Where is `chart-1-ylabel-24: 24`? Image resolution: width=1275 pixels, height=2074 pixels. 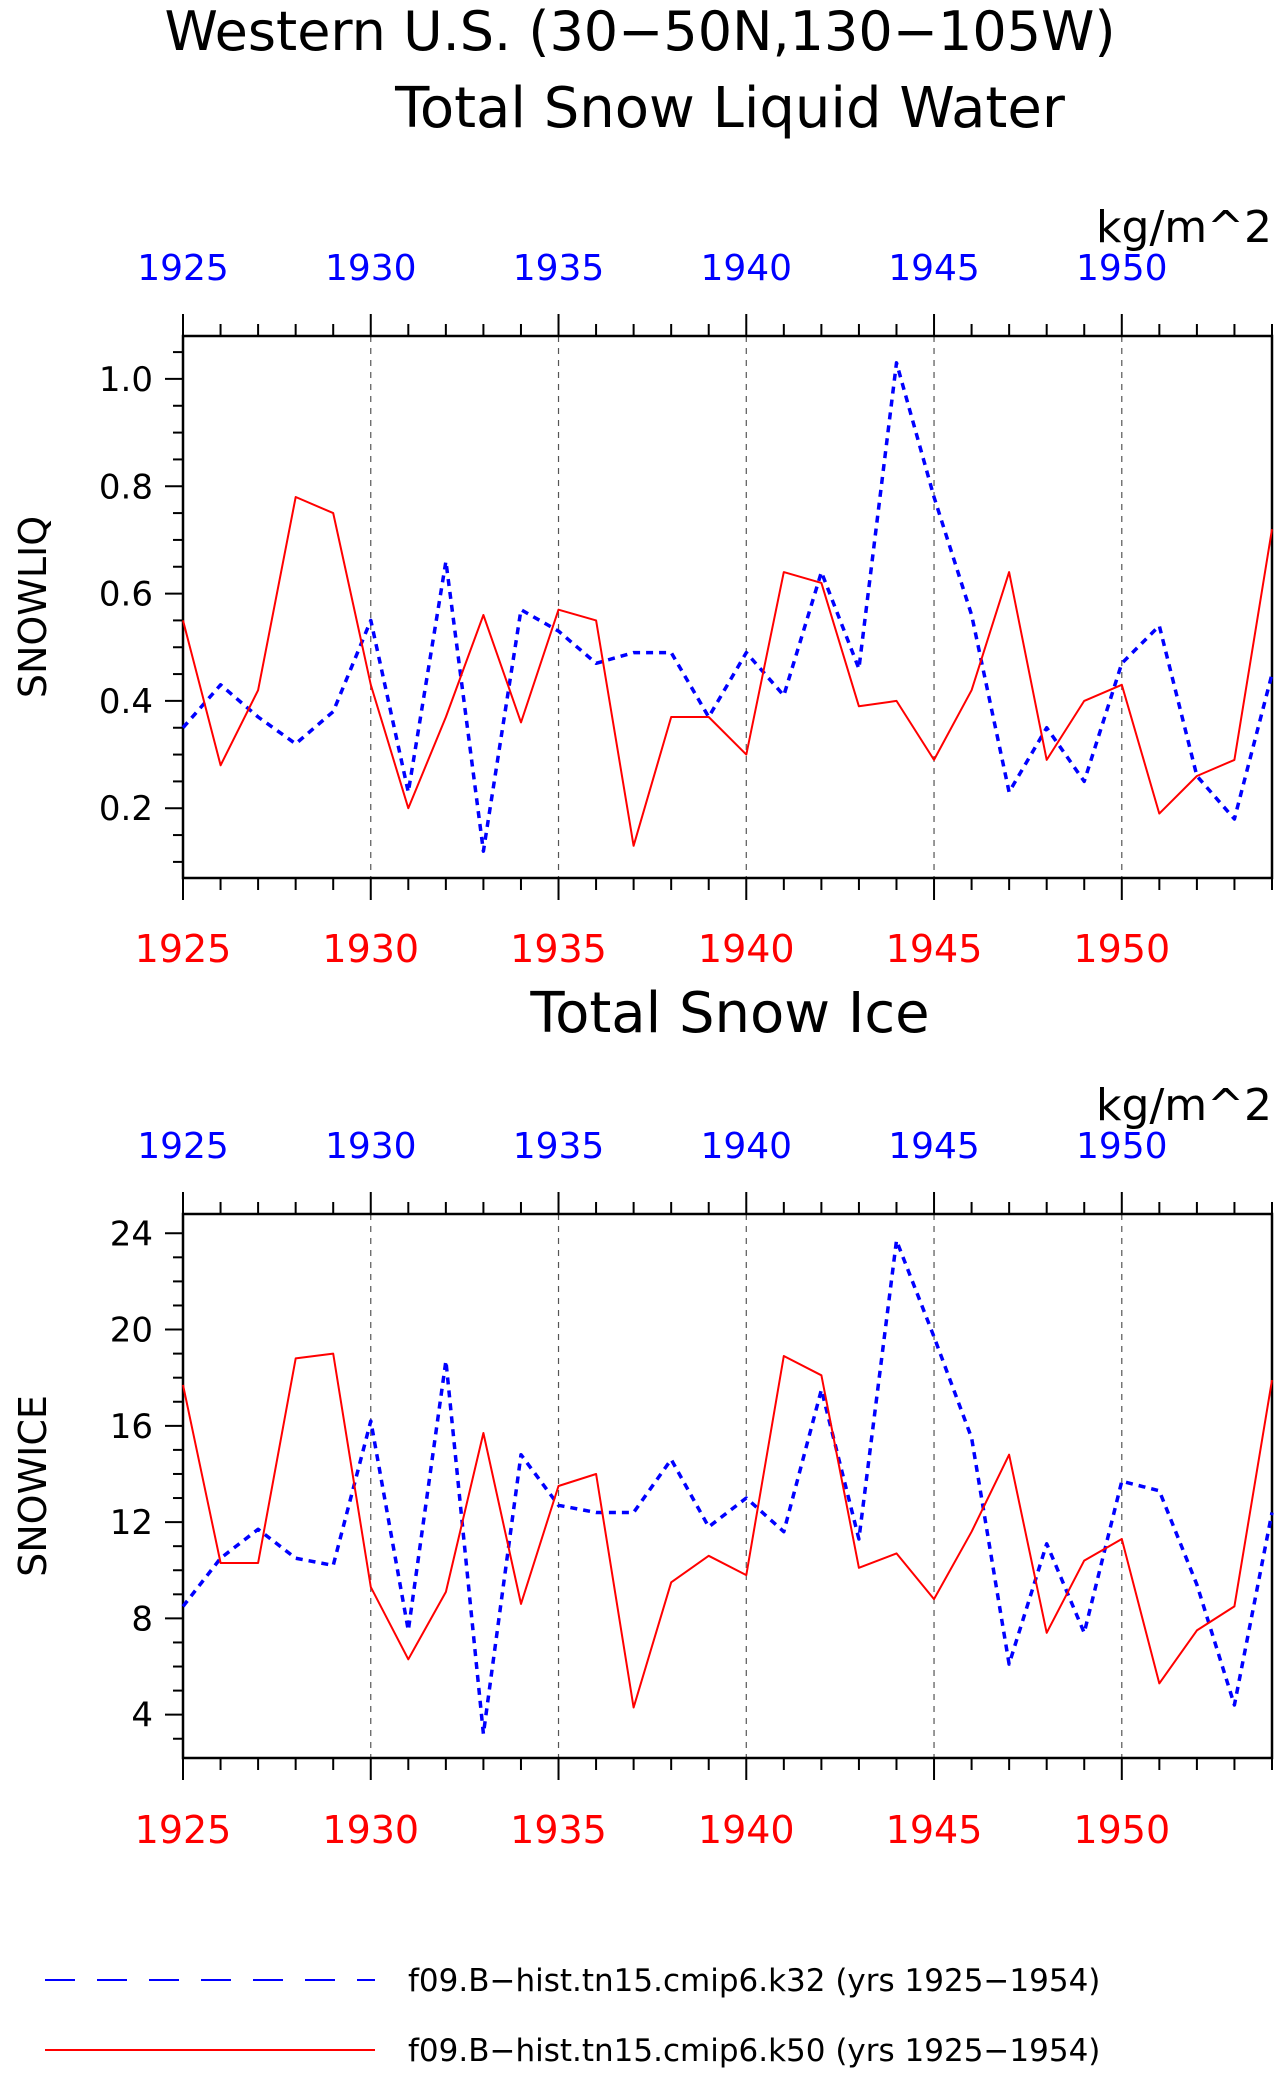 chart-1-ylabel-24: 24 is located at coordinates (131, 1234).